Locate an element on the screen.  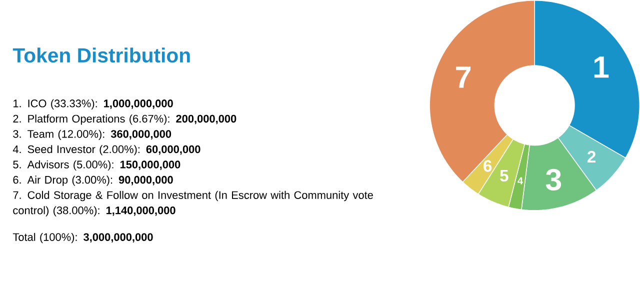
text: 6. Air Drop (3.00%): 90,000,000 is located at coordinates (93, 181).